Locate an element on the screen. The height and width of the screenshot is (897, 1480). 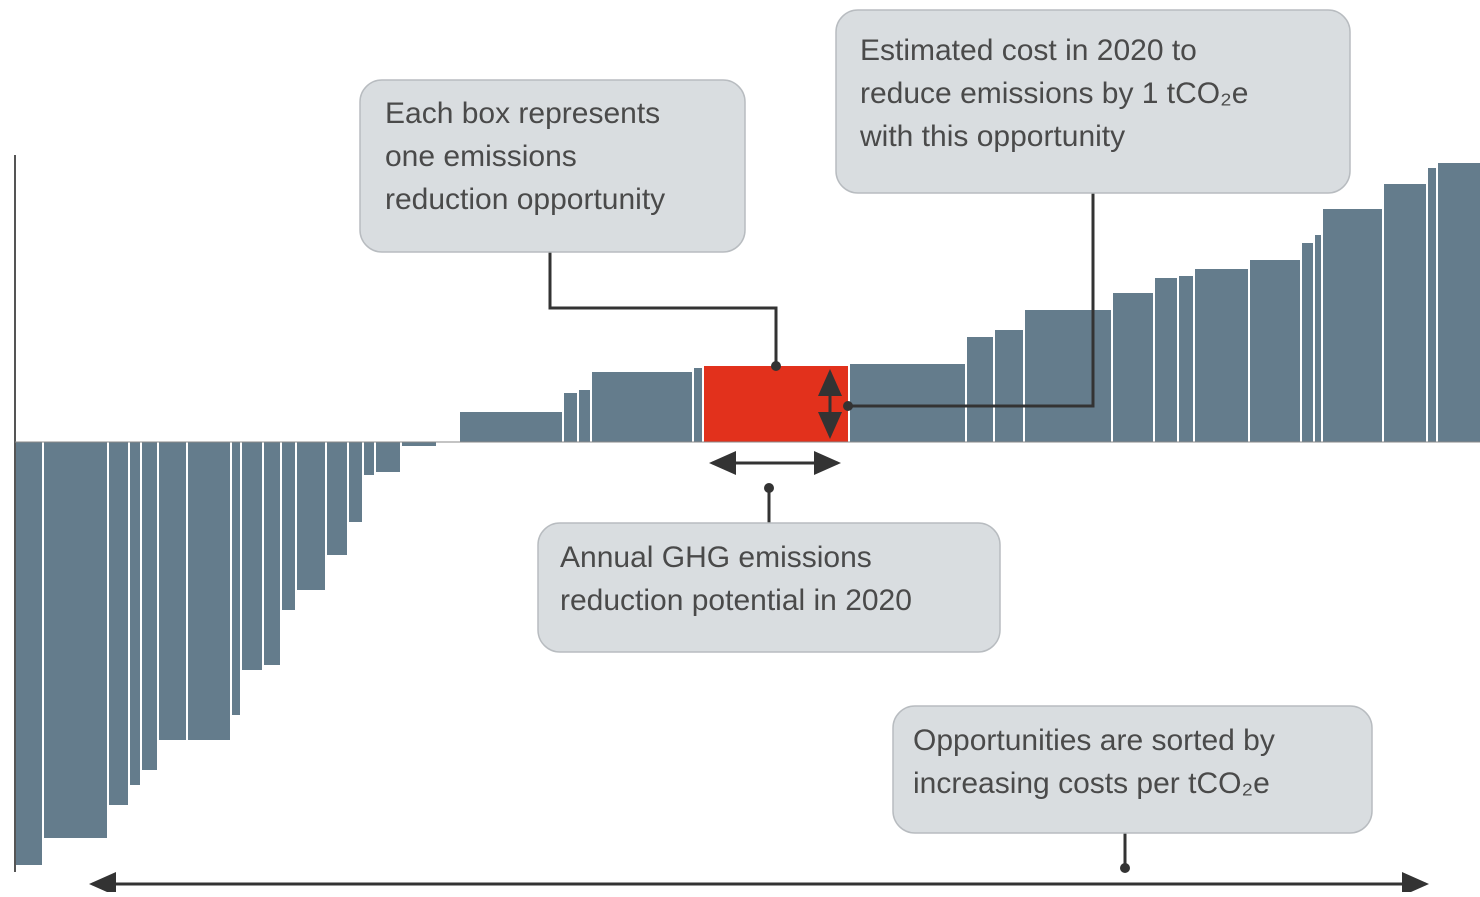
callout-text: Estimated cost in 2020 to is located at coordinates (1028, 50).